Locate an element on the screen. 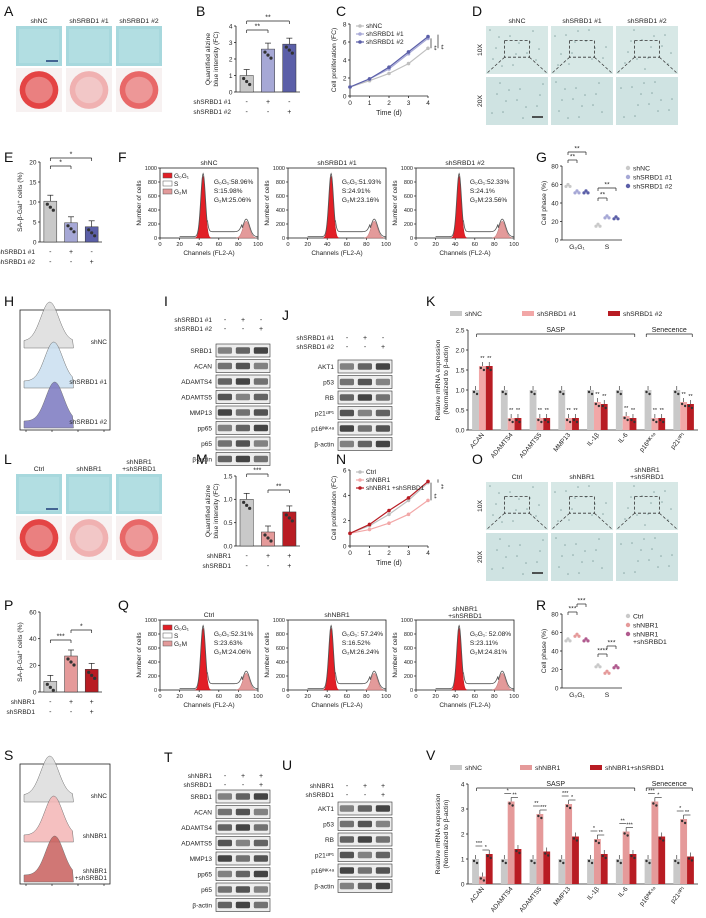 The width and height of the screenshot is (706, 918). band-label: p53 is located at coordinates (328, 382).